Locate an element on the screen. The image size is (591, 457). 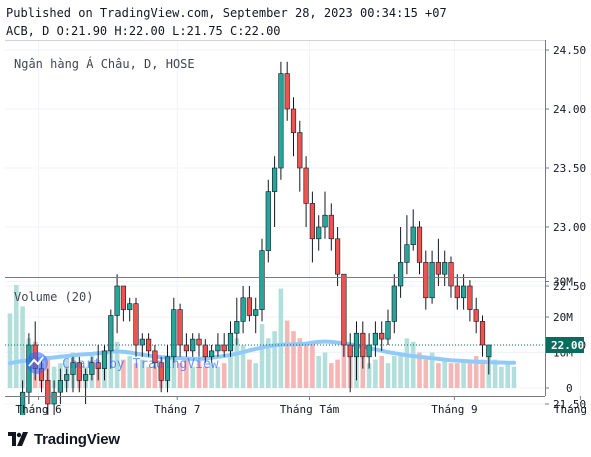
volume-axis: 30M20M10M0 is located at coordinates (559, 336).